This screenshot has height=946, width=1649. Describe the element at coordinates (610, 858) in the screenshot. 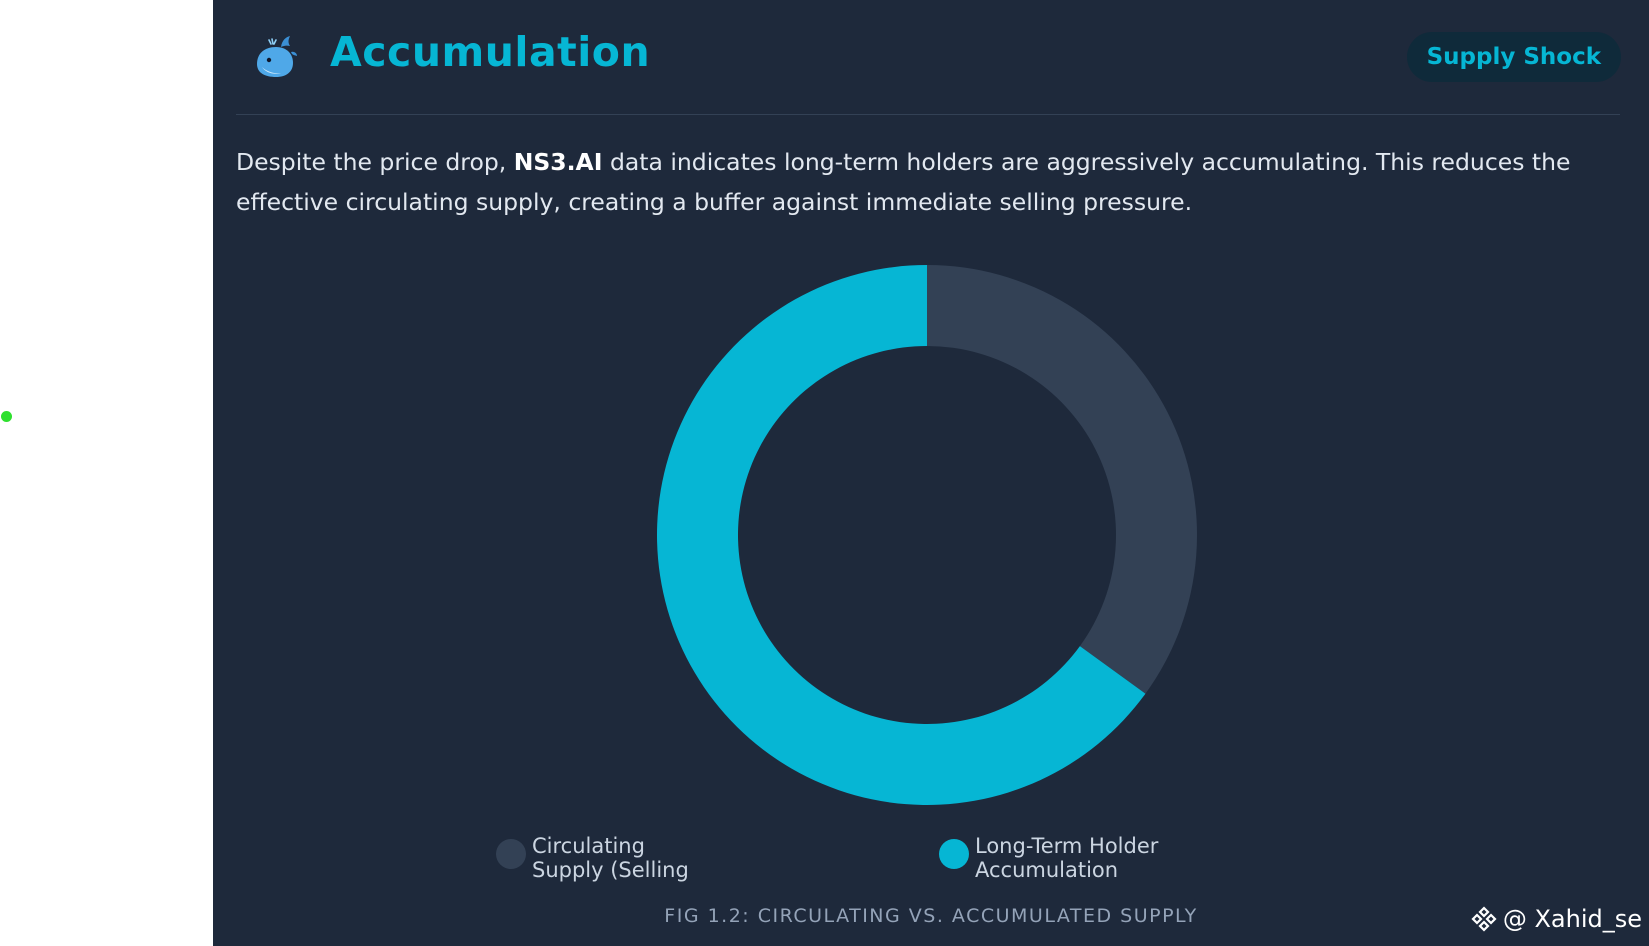

I see `legend-label-circulating: Circulating Supply (Selling` at that location.